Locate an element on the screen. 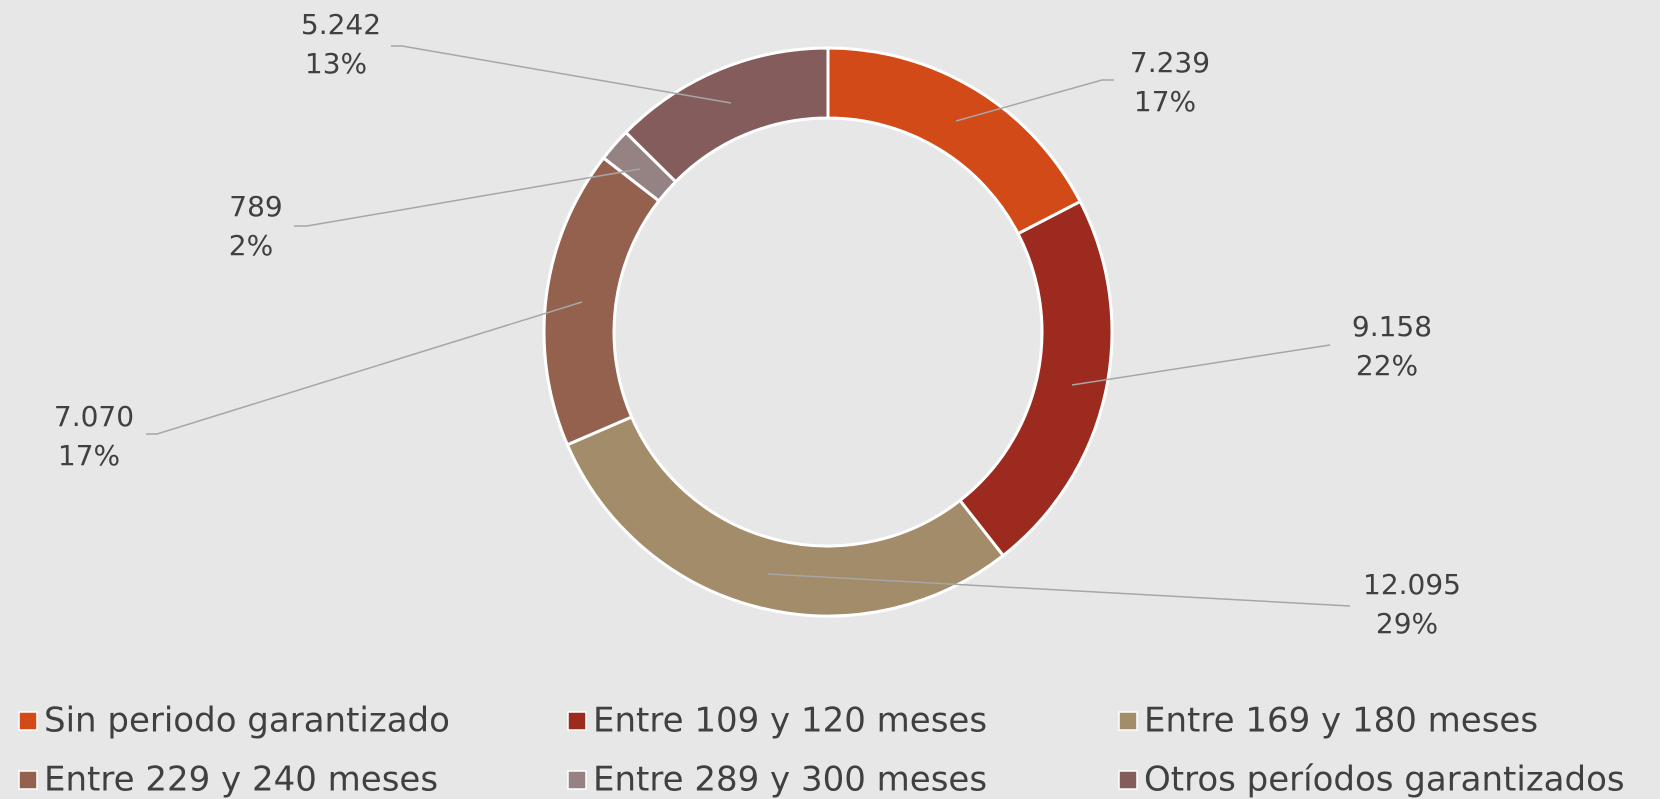 Image resolution: width=1660 pixels, height=799 pixels. percent-label: 29% is located at coordinates (1407, 623).